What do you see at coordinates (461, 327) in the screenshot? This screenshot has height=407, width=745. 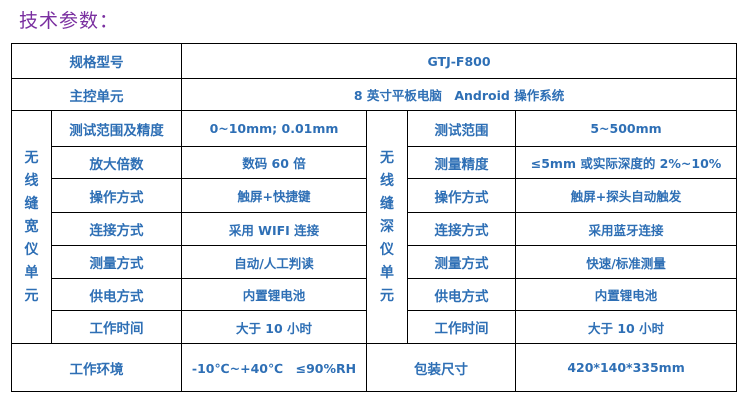 I see `depth-param-label: 工作时间` at bounding box center [461, 327].